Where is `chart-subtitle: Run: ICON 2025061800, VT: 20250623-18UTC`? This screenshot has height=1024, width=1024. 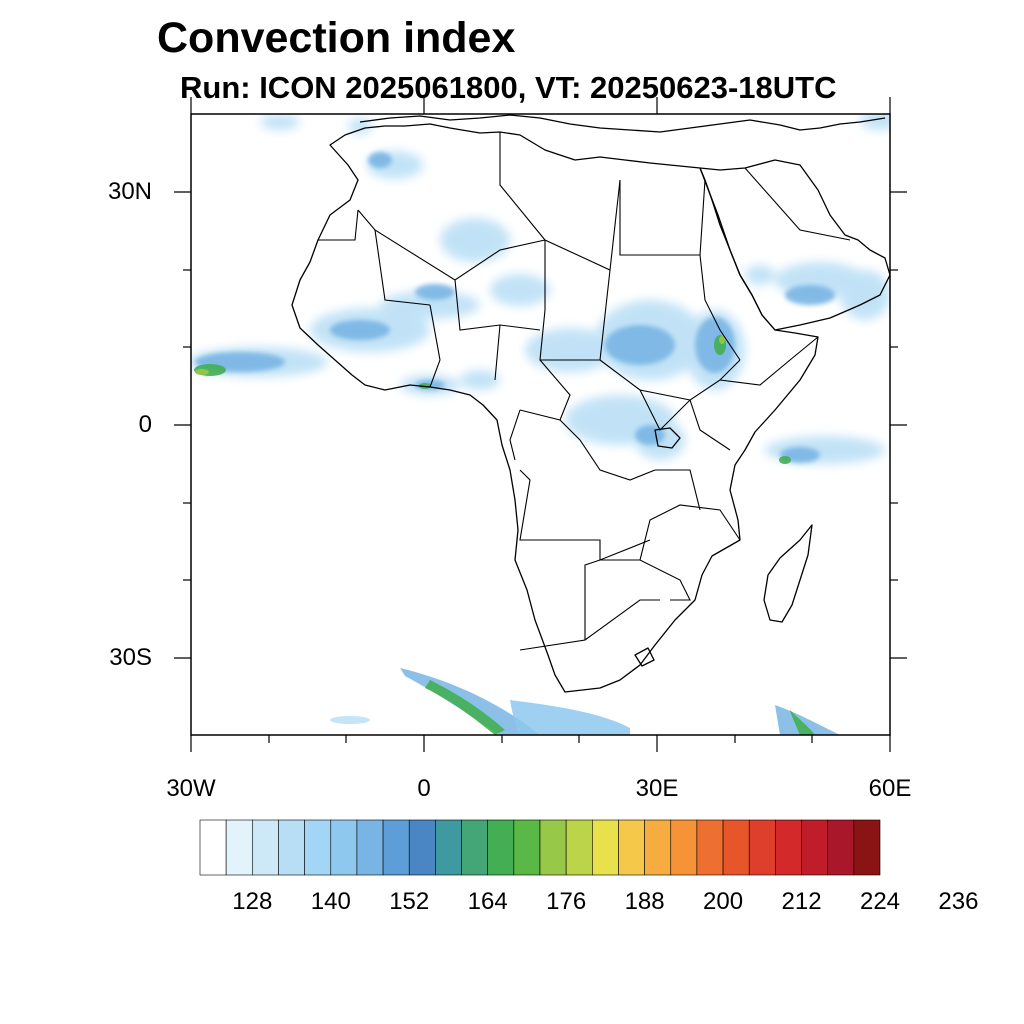 chart-subtitle: Run: ICON 2025061800, VT: 20250623-18UTC is located at coordinates (508, 87).